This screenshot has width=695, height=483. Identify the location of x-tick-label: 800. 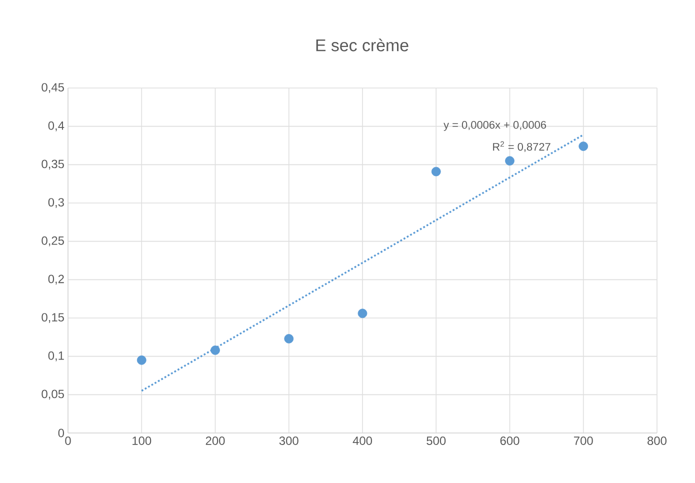
(657, 440).